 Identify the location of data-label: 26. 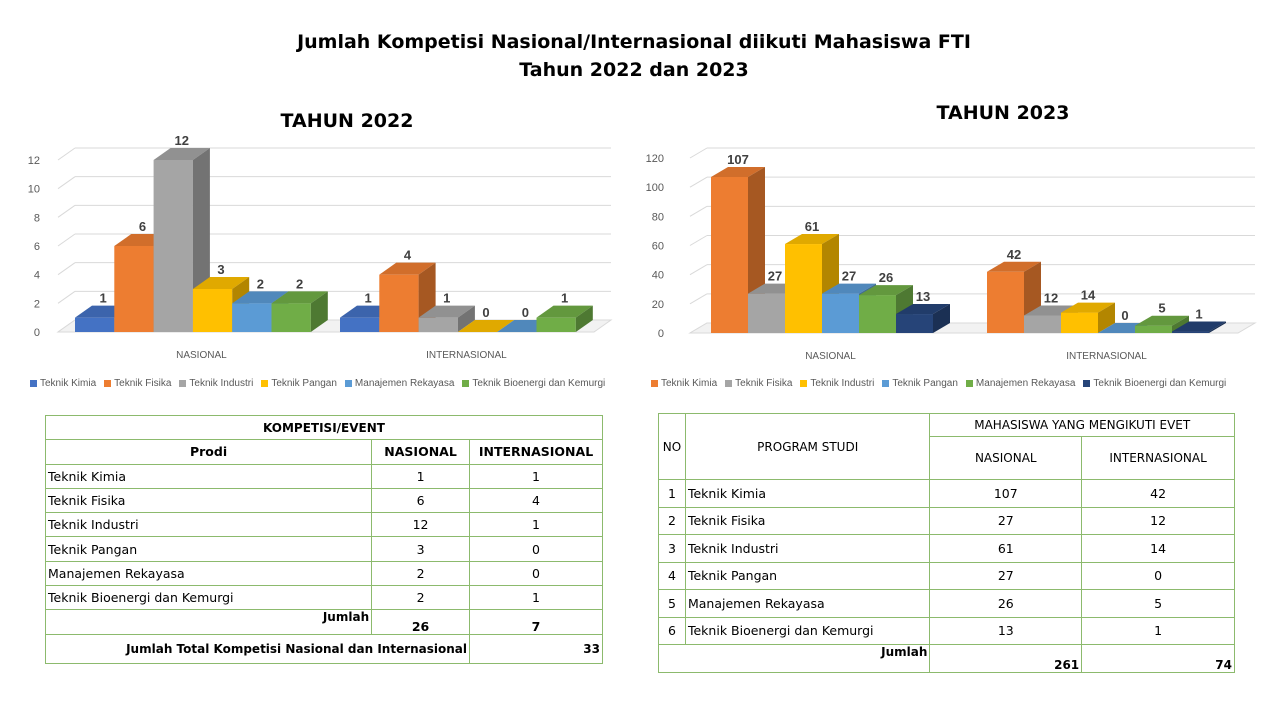
(886, 277).